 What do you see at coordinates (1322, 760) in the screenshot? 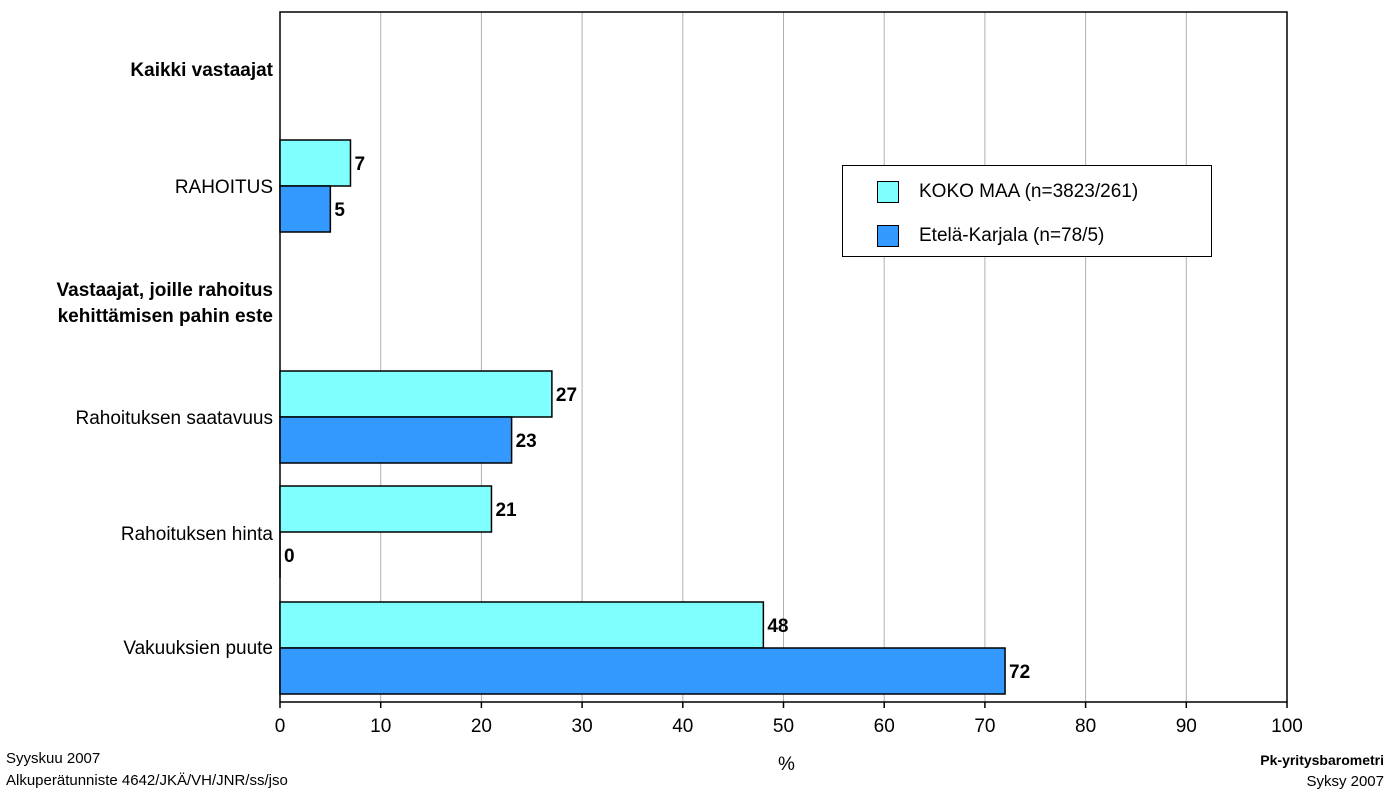
I see `footer-title: Pk-yritysbarometri` at bounding box center [1322, 760].